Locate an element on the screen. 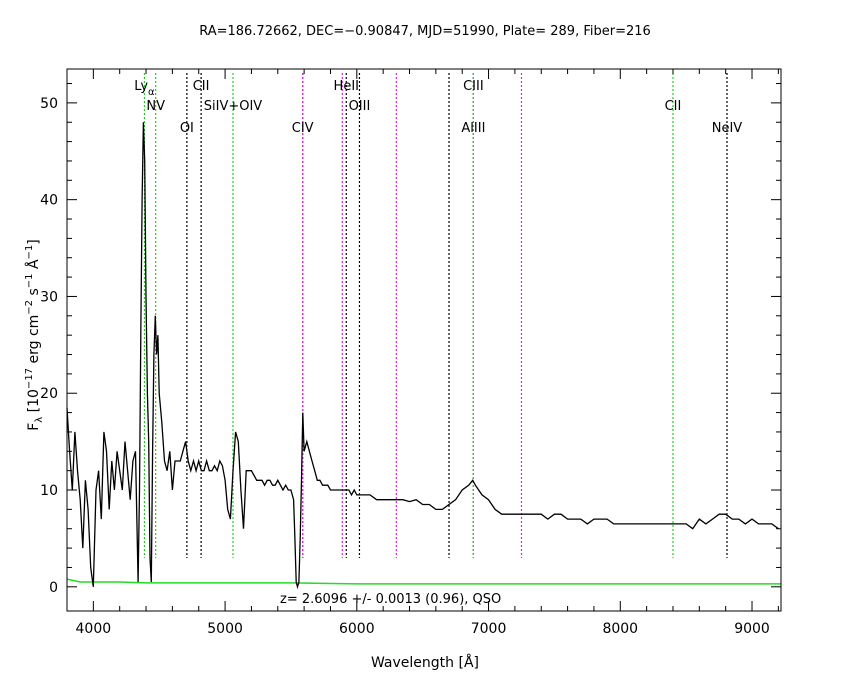 The height and width of the screenshot is (680, 850). spectral-line-label: NeIV is located at coordinates (727, 128).